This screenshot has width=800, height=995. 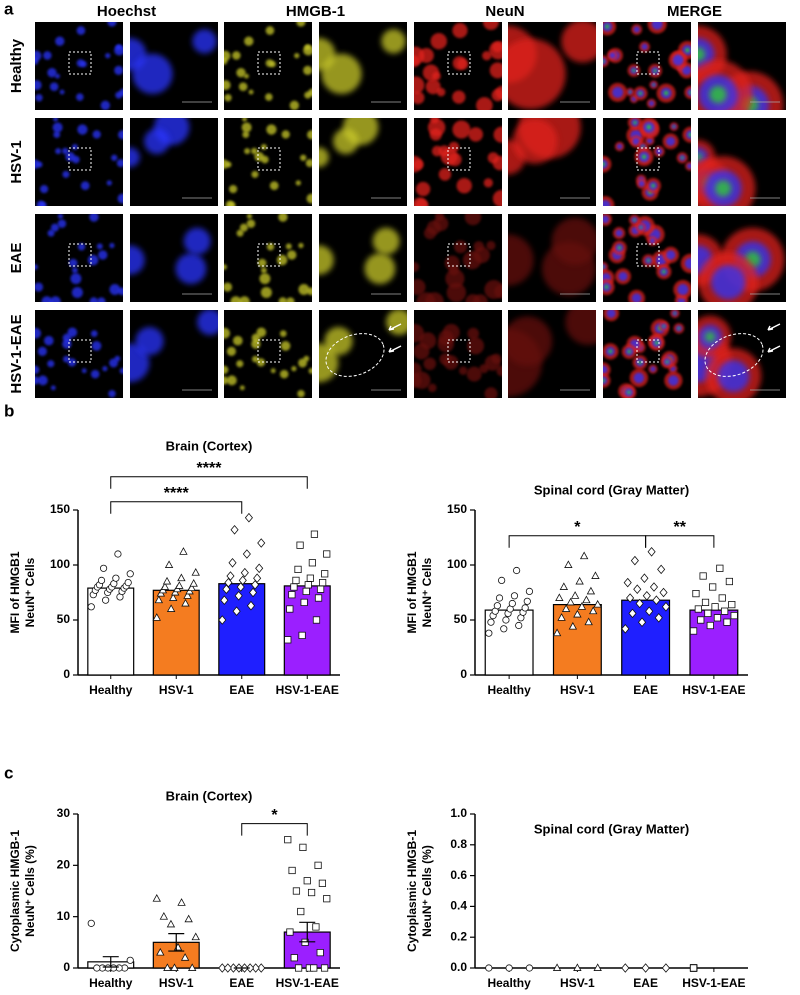 I want to click on significance-label: *, so click(x=577, y=527).